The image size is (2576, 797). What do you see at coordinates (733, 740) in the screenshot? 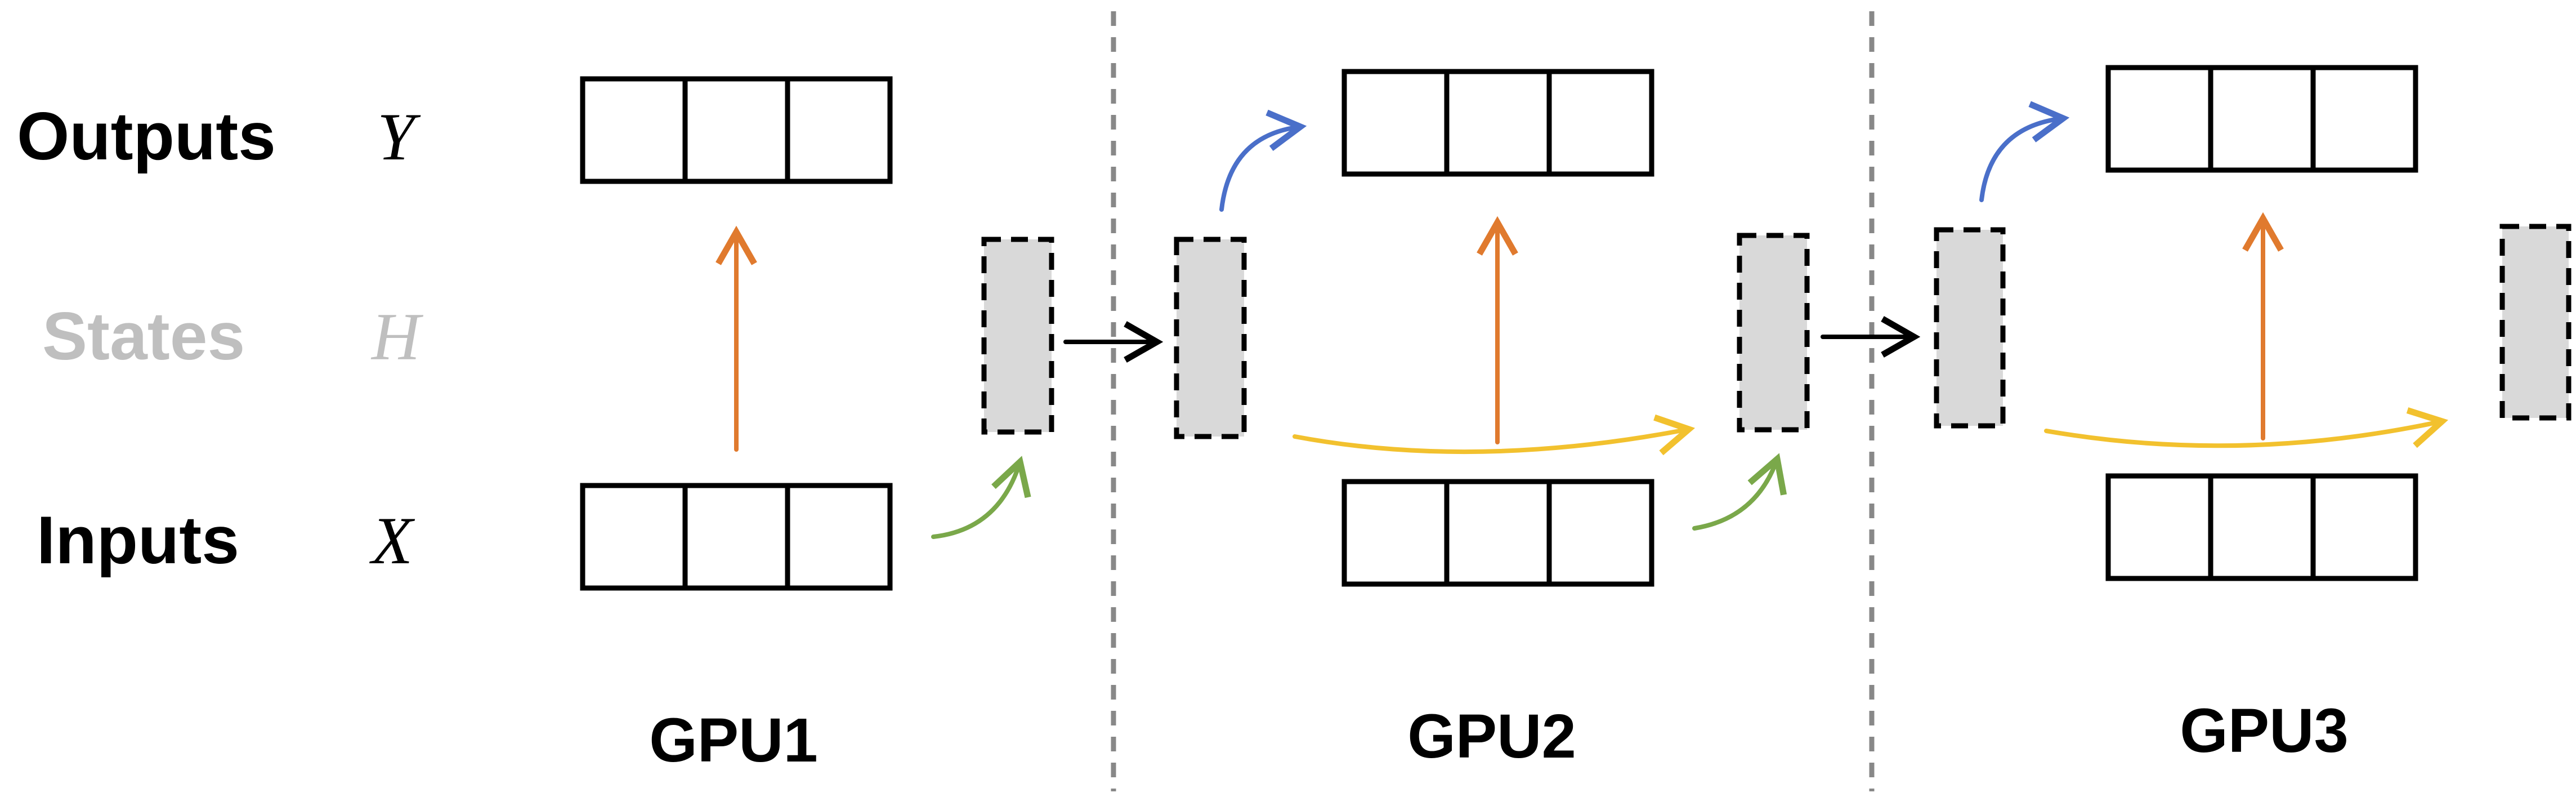
I see `gpu1-label: GPU1` at bounding box center [733, 740].